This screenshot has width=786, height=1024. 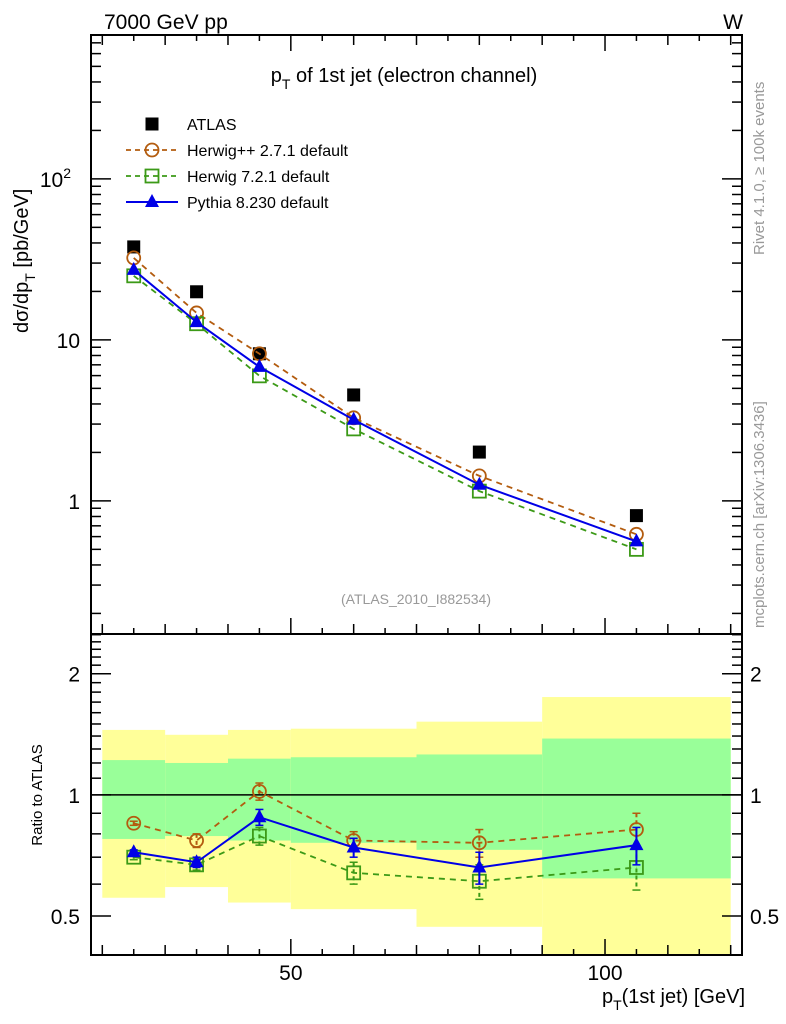 I want to click on legend-item: ATLAS, so click(x=191, y=125).